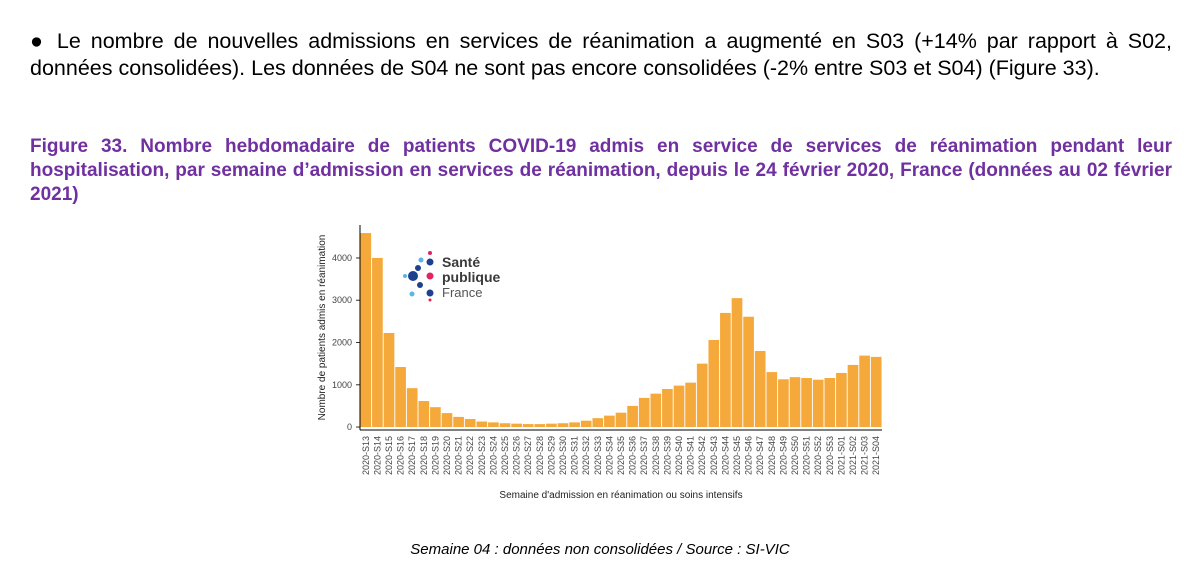  Describe the element at coordinates (482, 455) in the screenshot. I see `x-tick-label: 2020-S23` at that location.